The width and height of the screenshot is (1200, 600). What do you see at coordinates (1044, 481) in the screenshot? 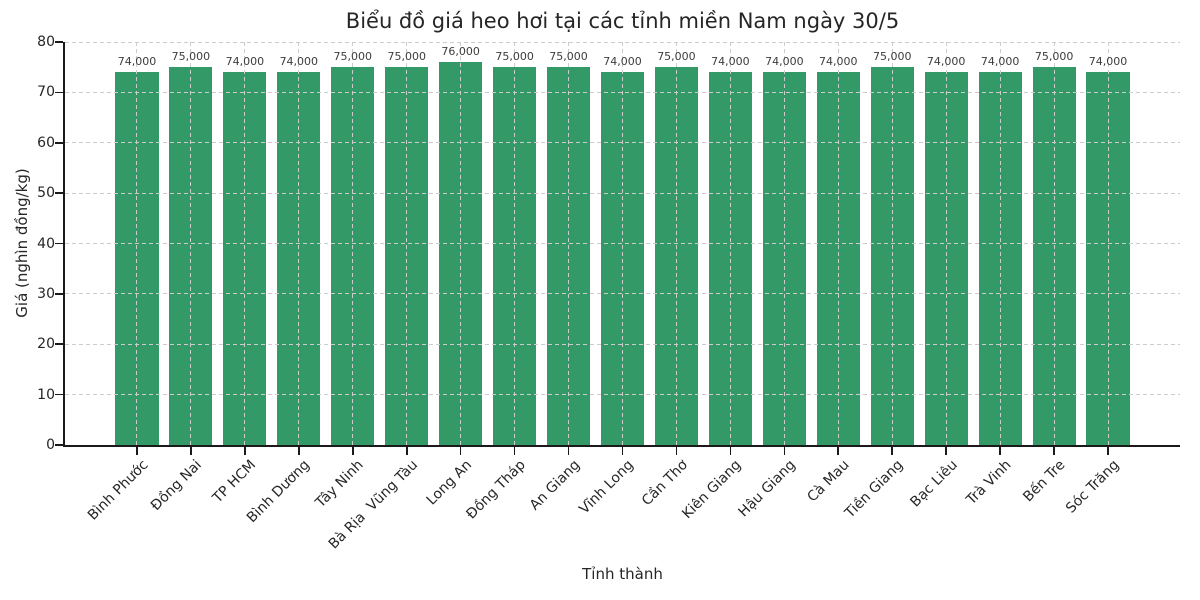
I see `x-tick-label: Bến Tre` at bounding box center [1044, 481].